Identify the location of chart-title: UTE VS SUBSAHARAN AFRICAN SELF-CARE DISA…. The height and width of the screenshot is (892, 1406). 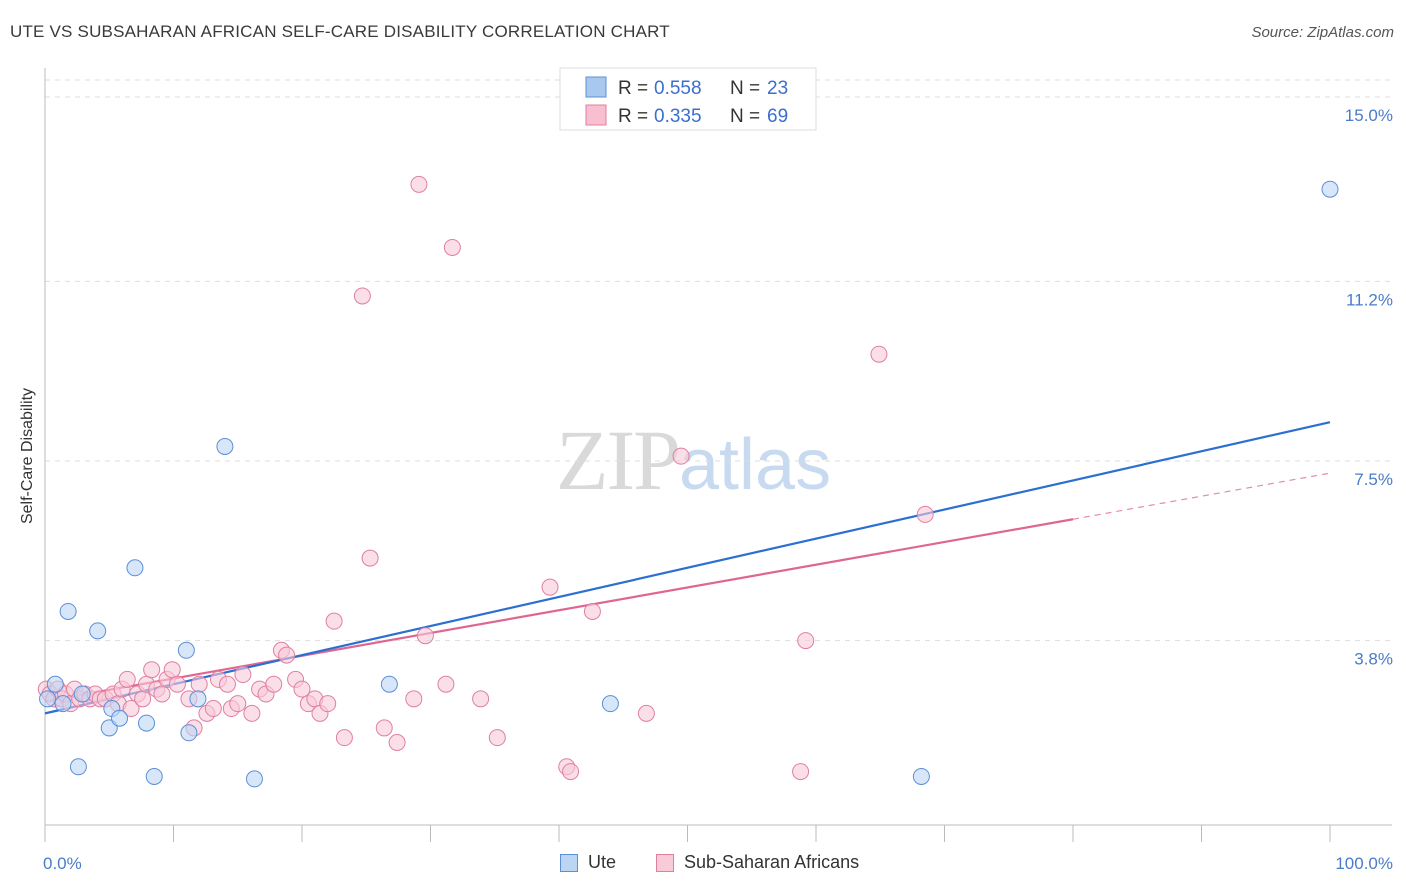
(340, 31).